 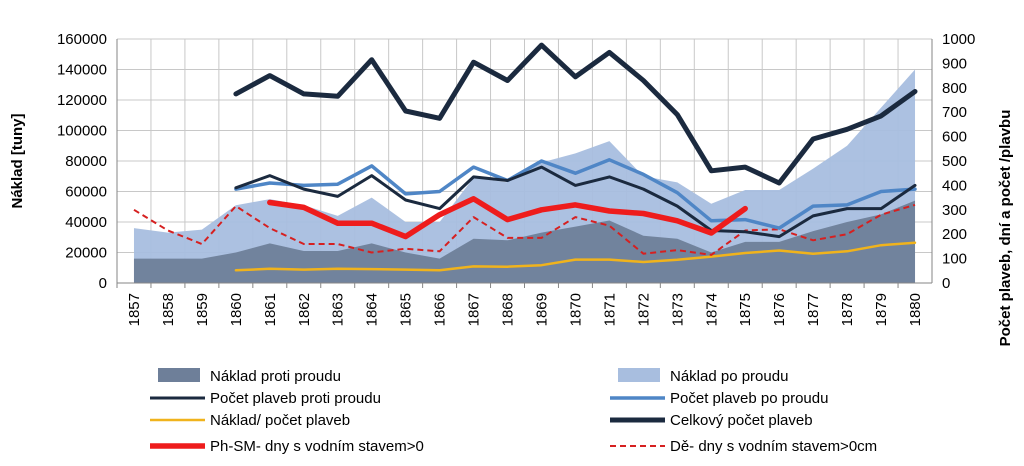 What do you see at coordinates (82, 131) in the screenshot?
I see `y-left-tick-label: 100000` at bounding box center [82, 131].